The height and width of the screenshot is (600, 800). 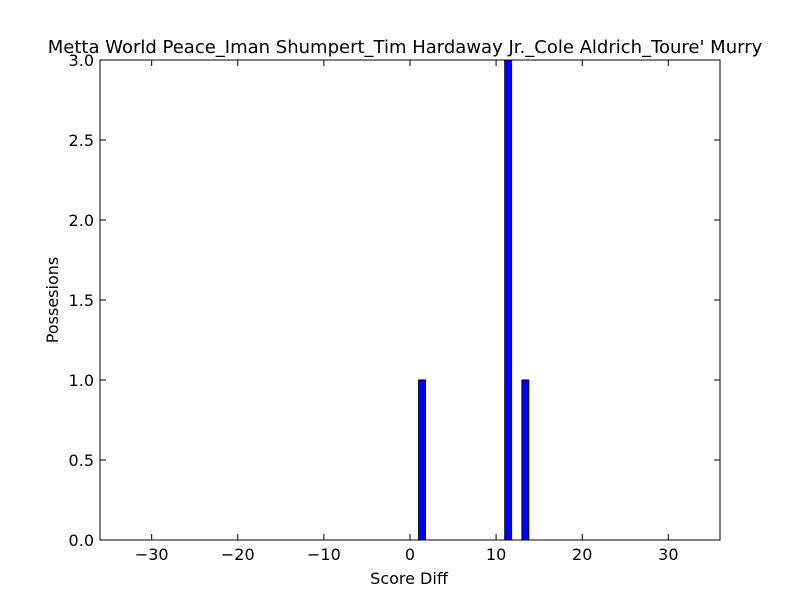 I want to click on y-tick-label: 2.0, so click(x=81, y=220).